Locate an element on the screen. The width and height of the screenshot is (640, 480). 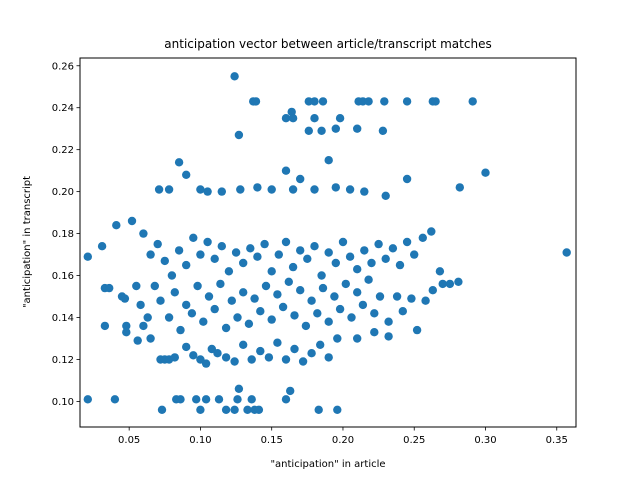
x-tick-label: 0.05 is located at coordinates (129, 440).